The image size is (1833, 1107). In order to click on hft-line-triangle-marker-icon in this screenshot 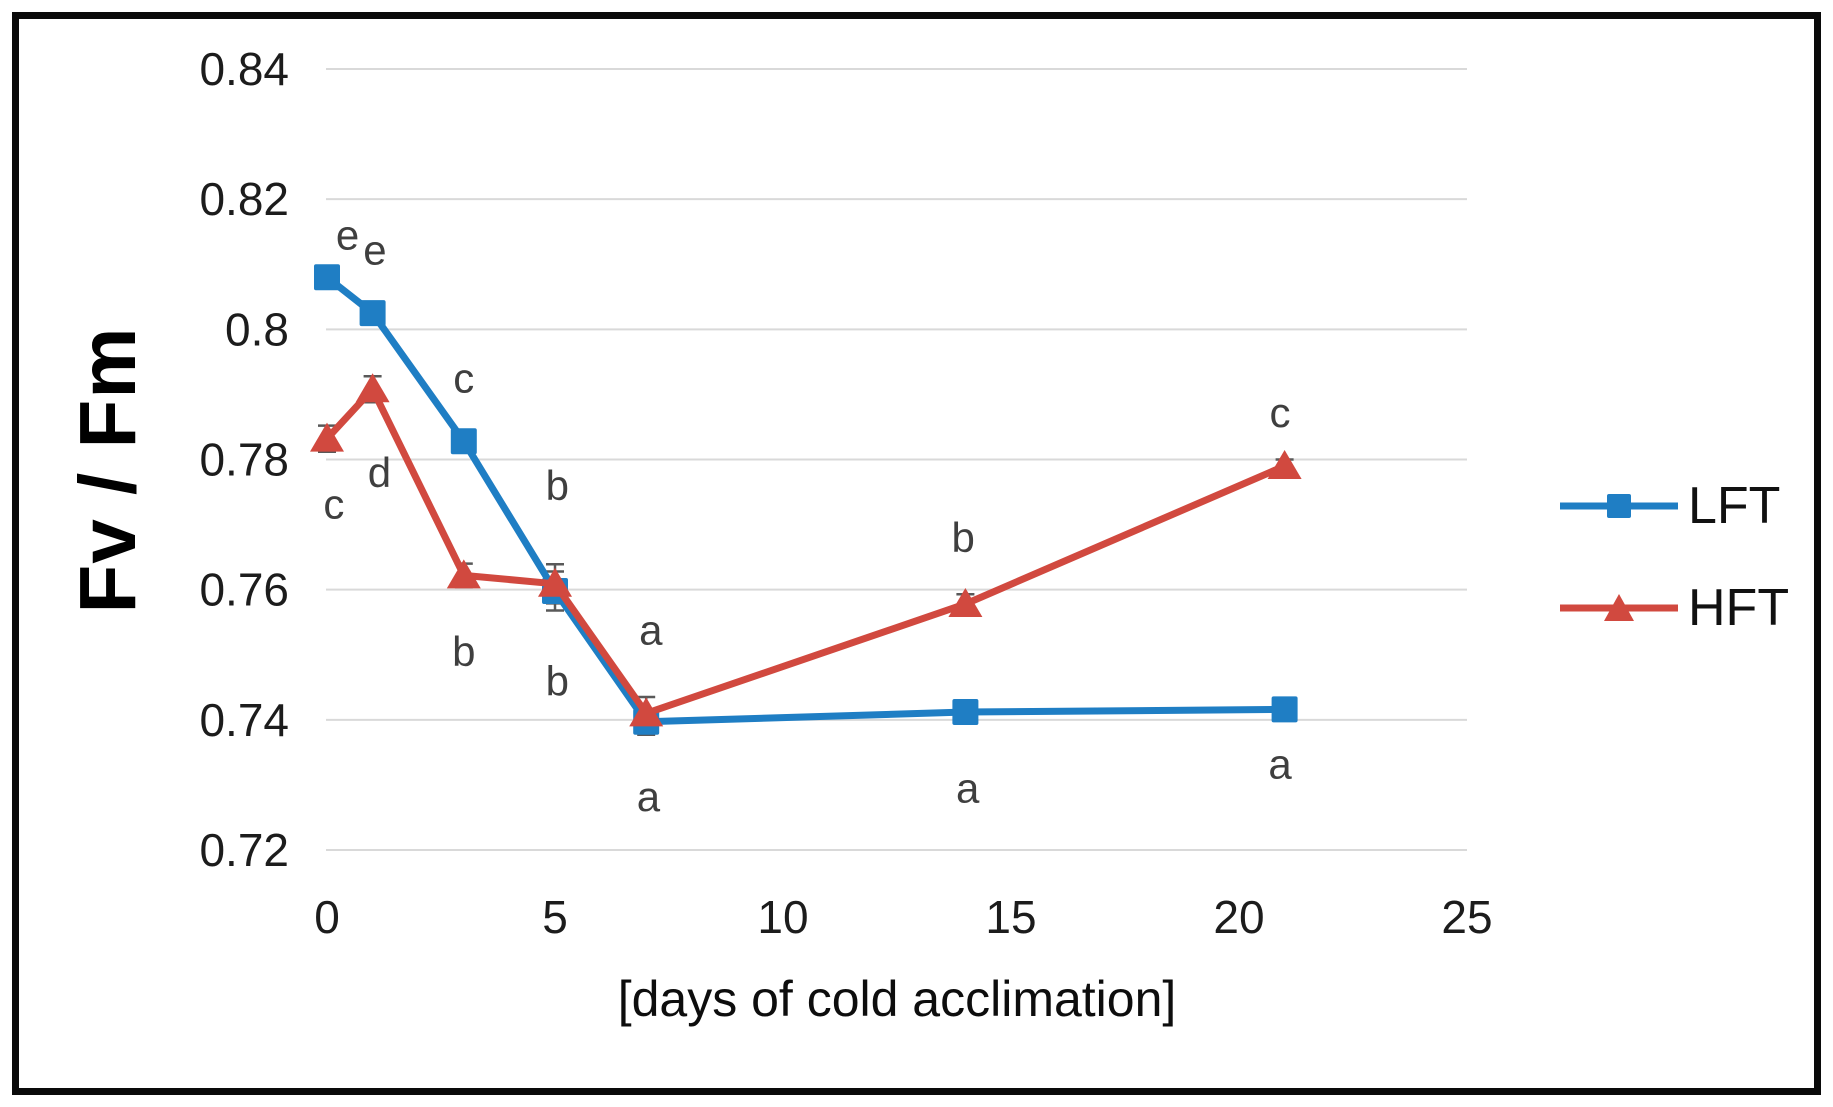, I will do `click(1619, 607)`.